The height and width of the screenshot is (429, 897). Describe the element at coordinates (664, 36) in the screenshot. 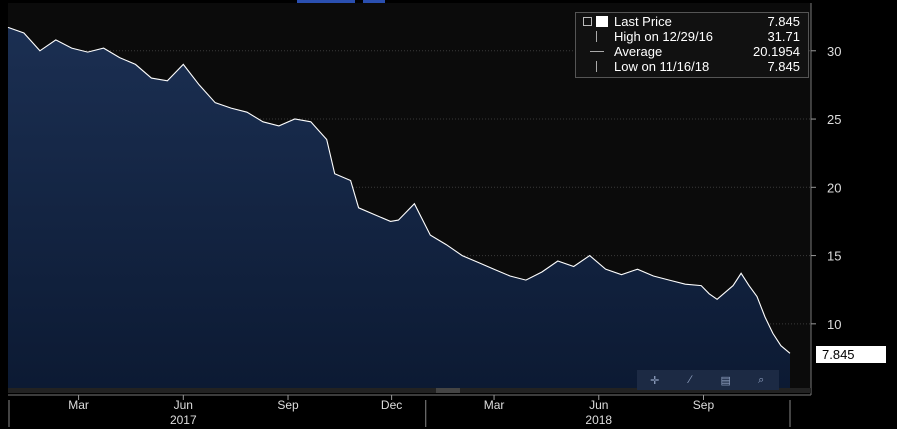

I see `legend-label: High on 12/29/16` at that location.